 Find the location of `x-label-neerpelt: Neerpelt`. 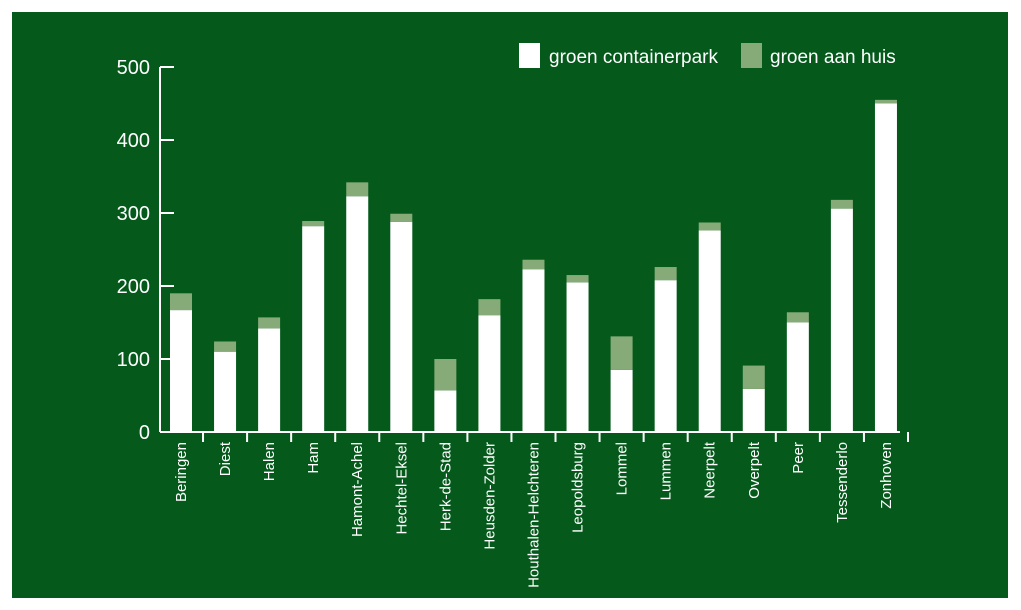

x-label-neerpelt: Neerpelt is located at coordinates (710, 470).